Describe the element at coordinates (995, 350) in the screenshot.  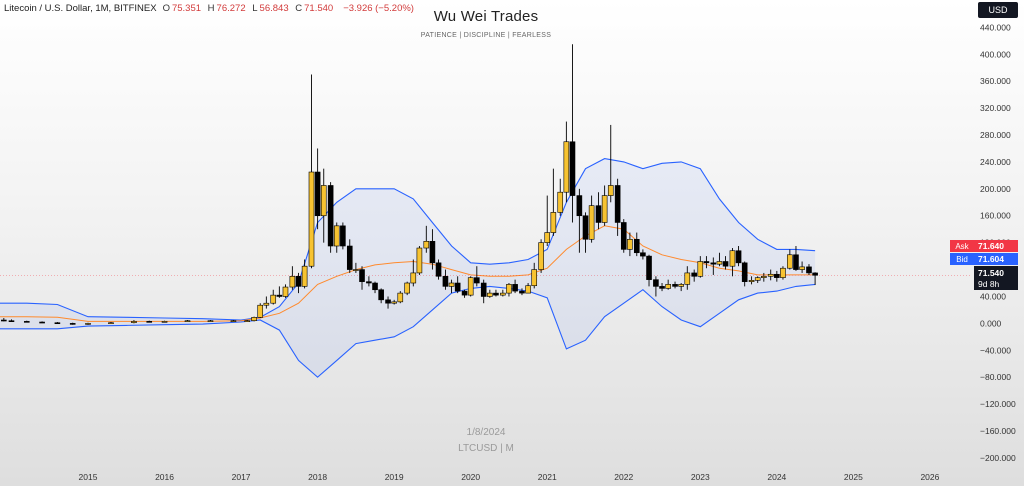
I see `y-tick-label: −40.000` at that location.